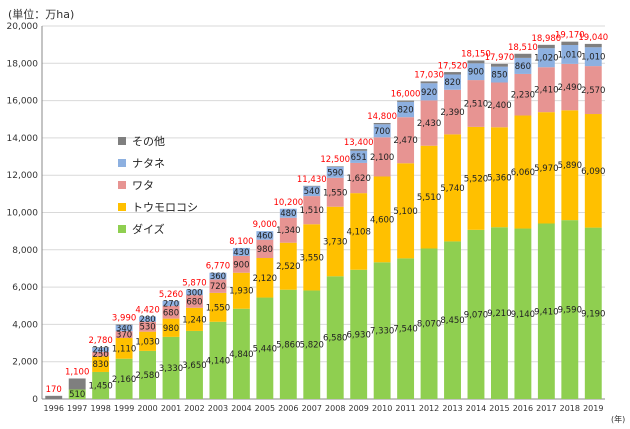  I want to click on data-label: 530, so click(147, 328).